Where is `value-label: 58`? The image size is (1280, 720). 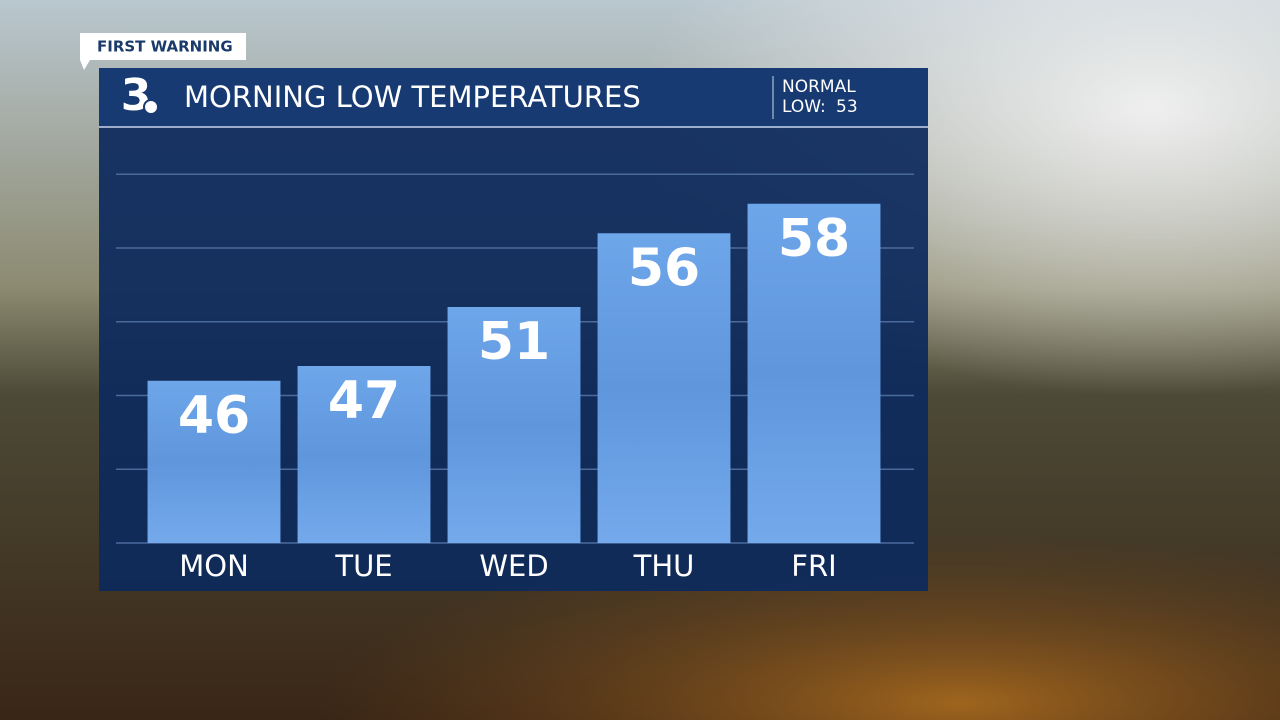
value-label: 58 is located at coordinates (814, 239).